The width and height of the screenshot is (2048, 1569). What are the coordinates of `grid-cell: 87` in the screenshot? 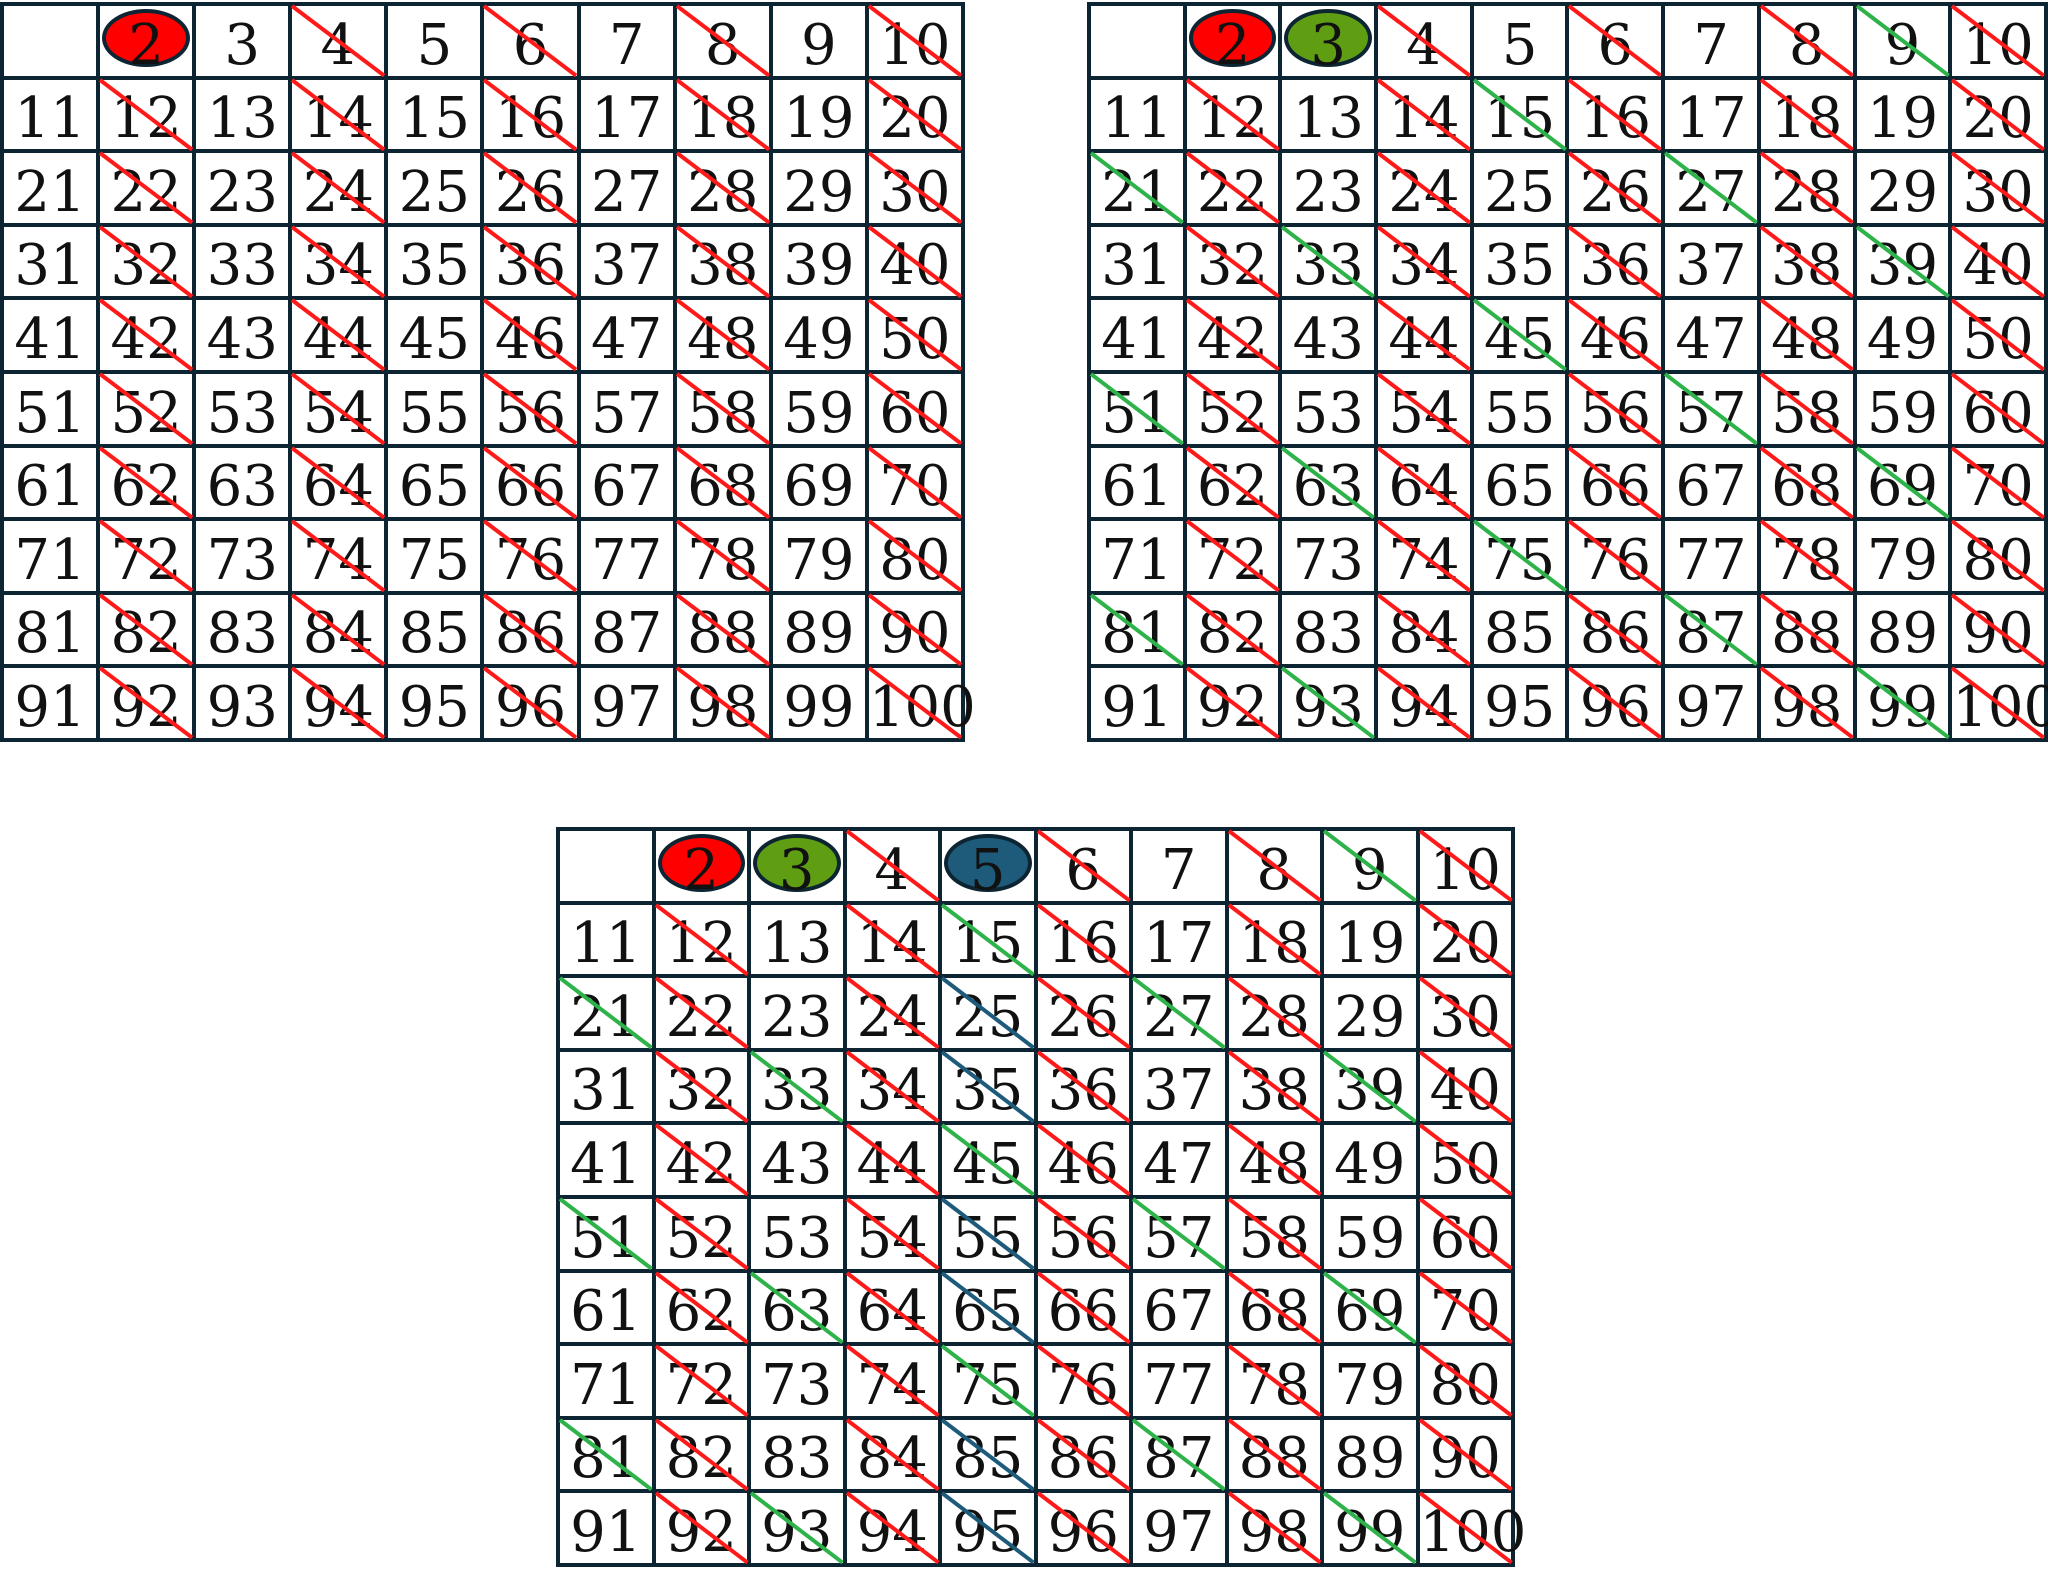 It's located at (1181, 1457).